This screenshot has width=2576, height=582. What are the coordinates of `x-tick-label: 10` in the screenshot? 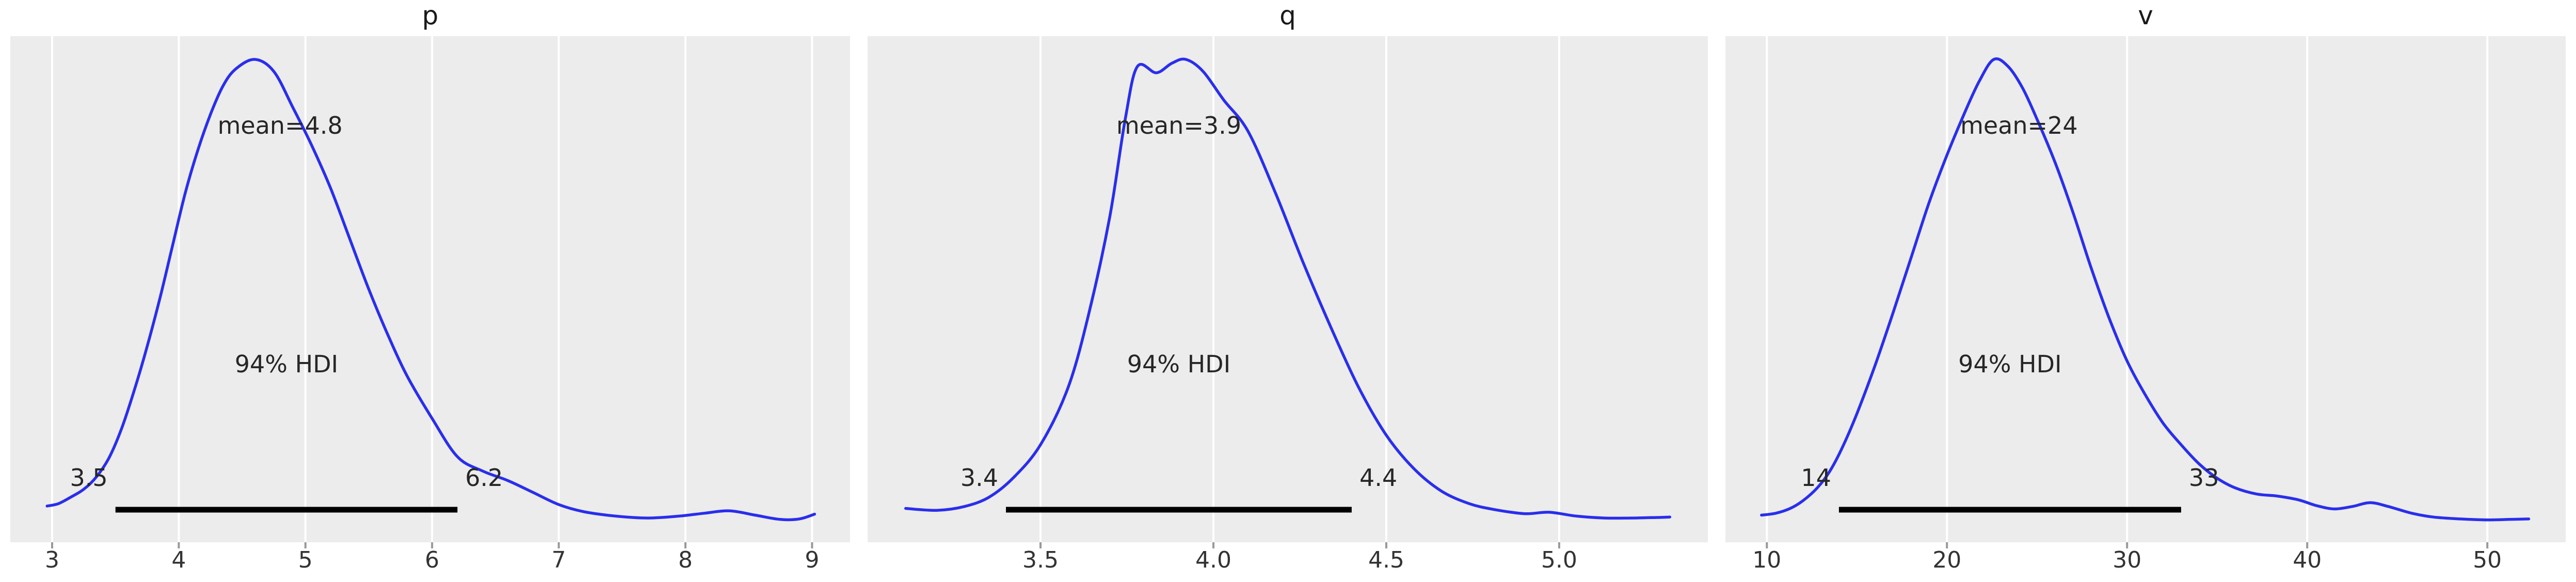 It's located at (1767, 560).